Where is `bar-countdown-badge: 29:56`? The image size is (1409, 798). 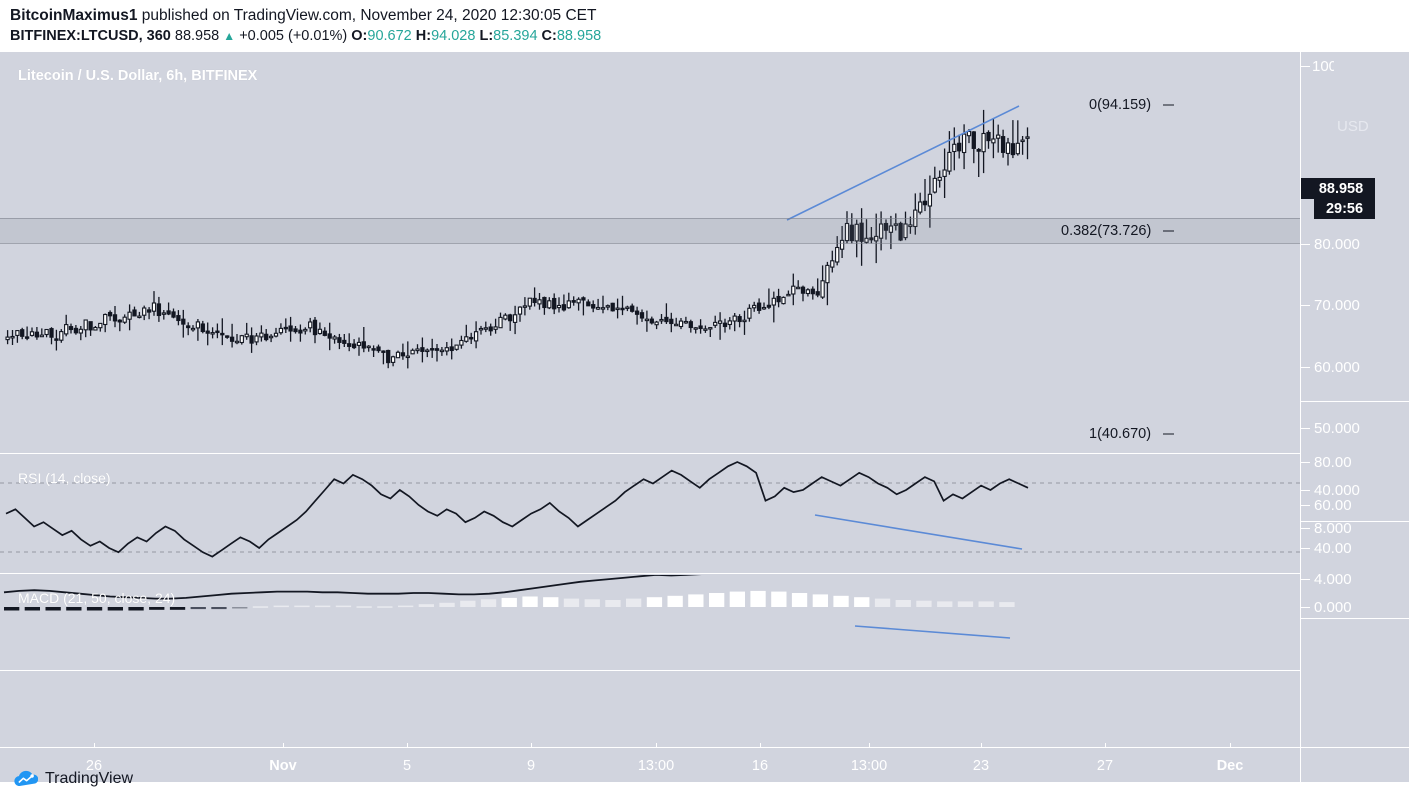 bar-countdown-badge: 29:56 is located at coordinates (1344, 209).